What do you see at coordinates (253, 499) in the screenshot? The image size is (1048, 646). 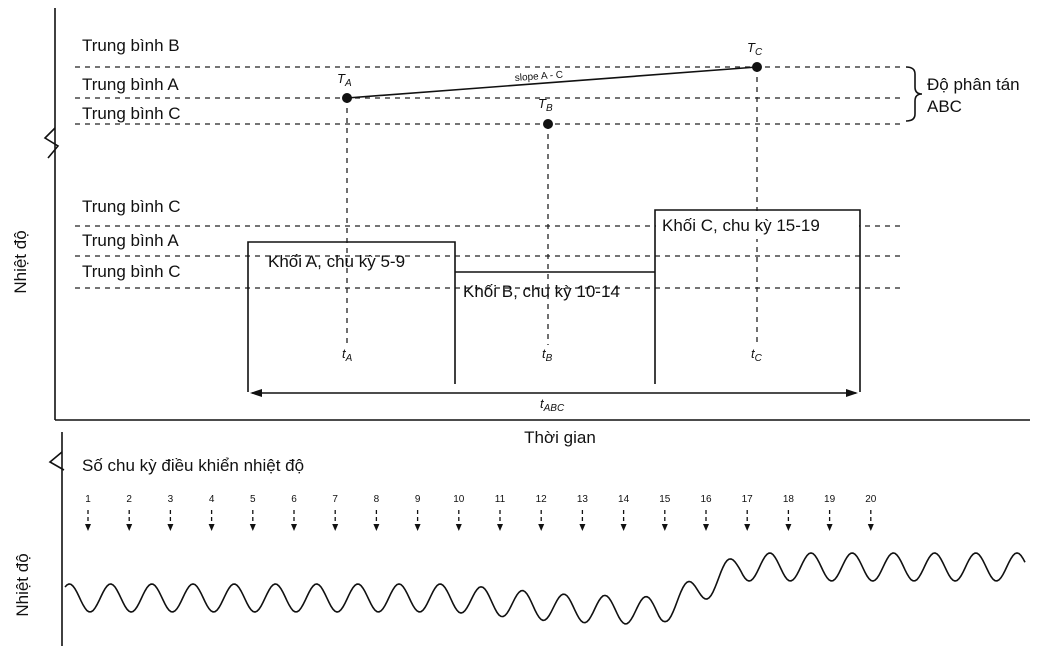 I see `cycle-number: 5` at bounding box center [253, 499].